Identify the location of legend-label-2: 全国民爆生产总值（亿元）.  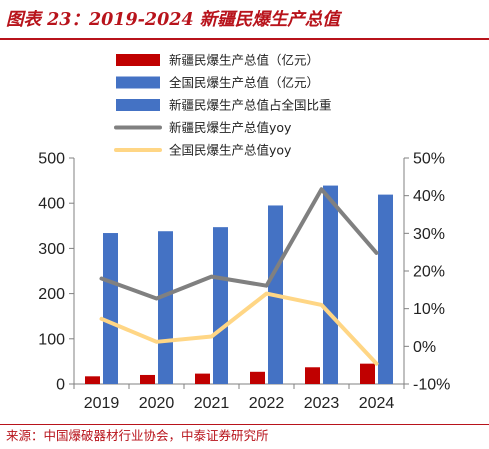
(244, 82).